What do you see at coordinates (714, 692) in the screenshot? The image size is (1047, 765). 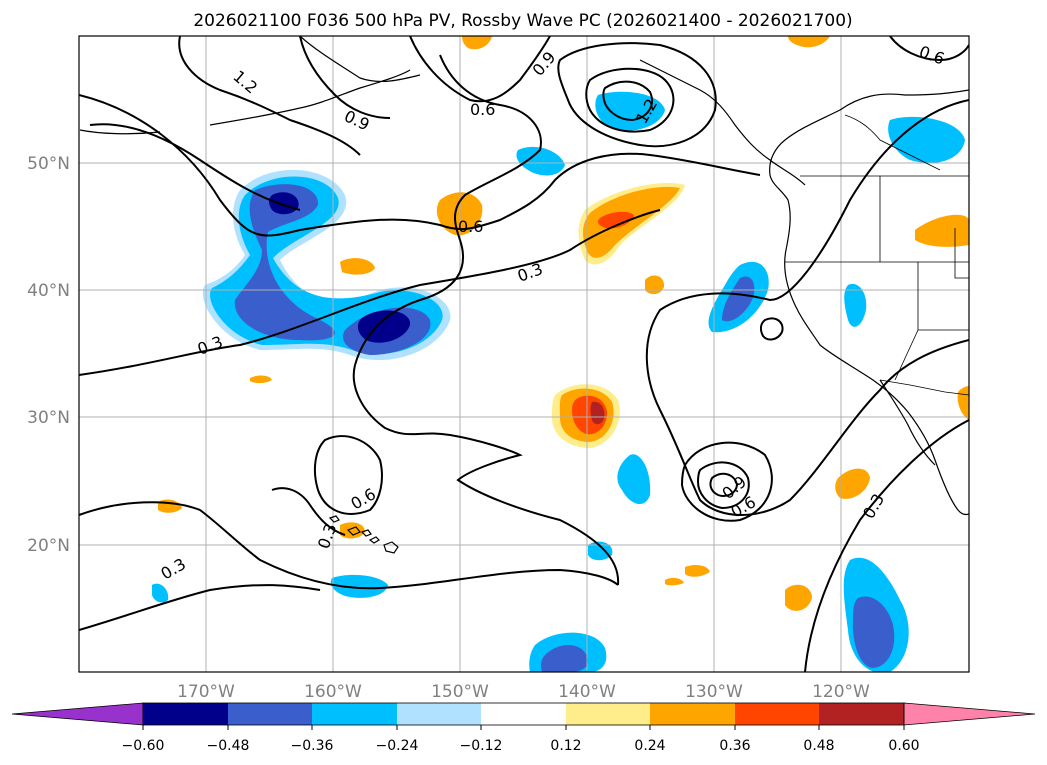 I see `lon-tick-label: 130°W` at bounding box center [714, 692].